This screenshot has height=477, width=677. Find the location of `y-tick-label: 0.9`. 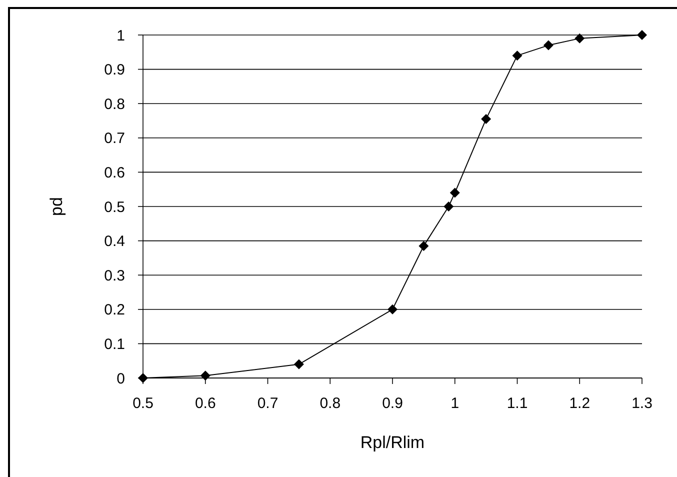

y-tick-label: 0.9 is located at coordinates (114, 70).